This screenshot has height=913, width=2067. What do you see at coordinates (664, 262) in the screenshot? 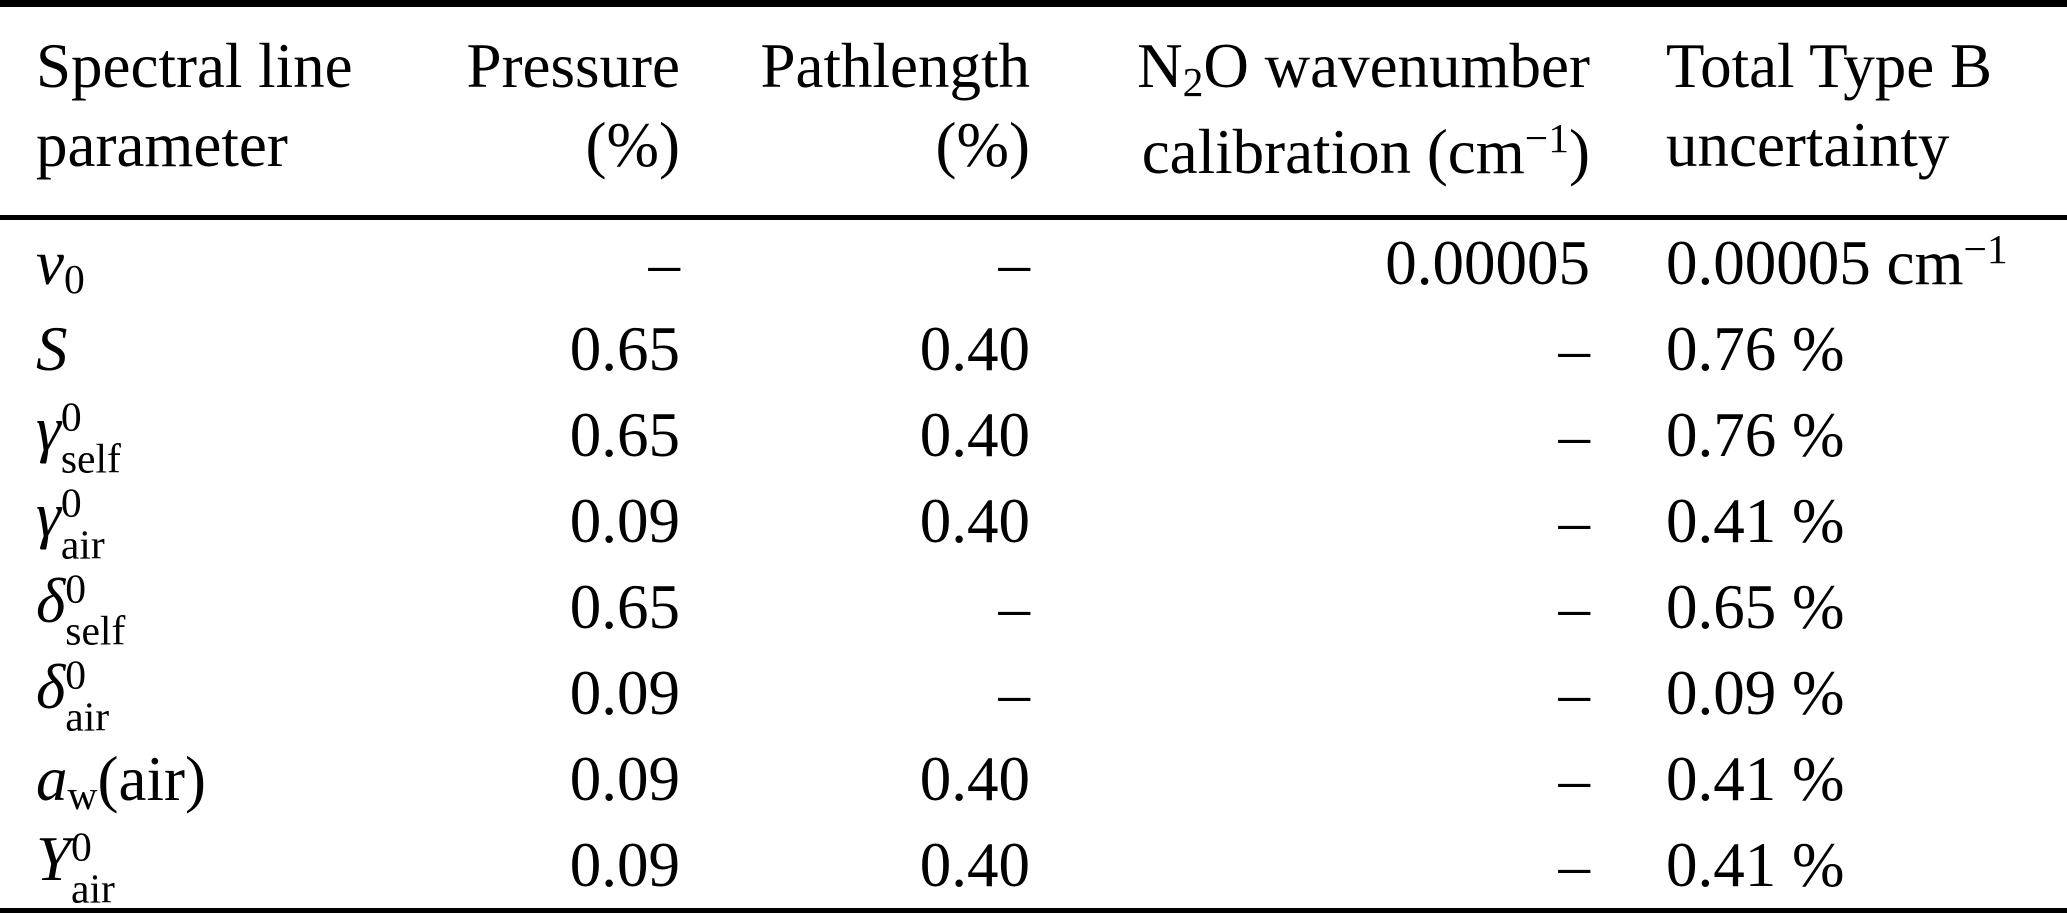
I see `pressure-cell: –` at bounding box center [664, 262].